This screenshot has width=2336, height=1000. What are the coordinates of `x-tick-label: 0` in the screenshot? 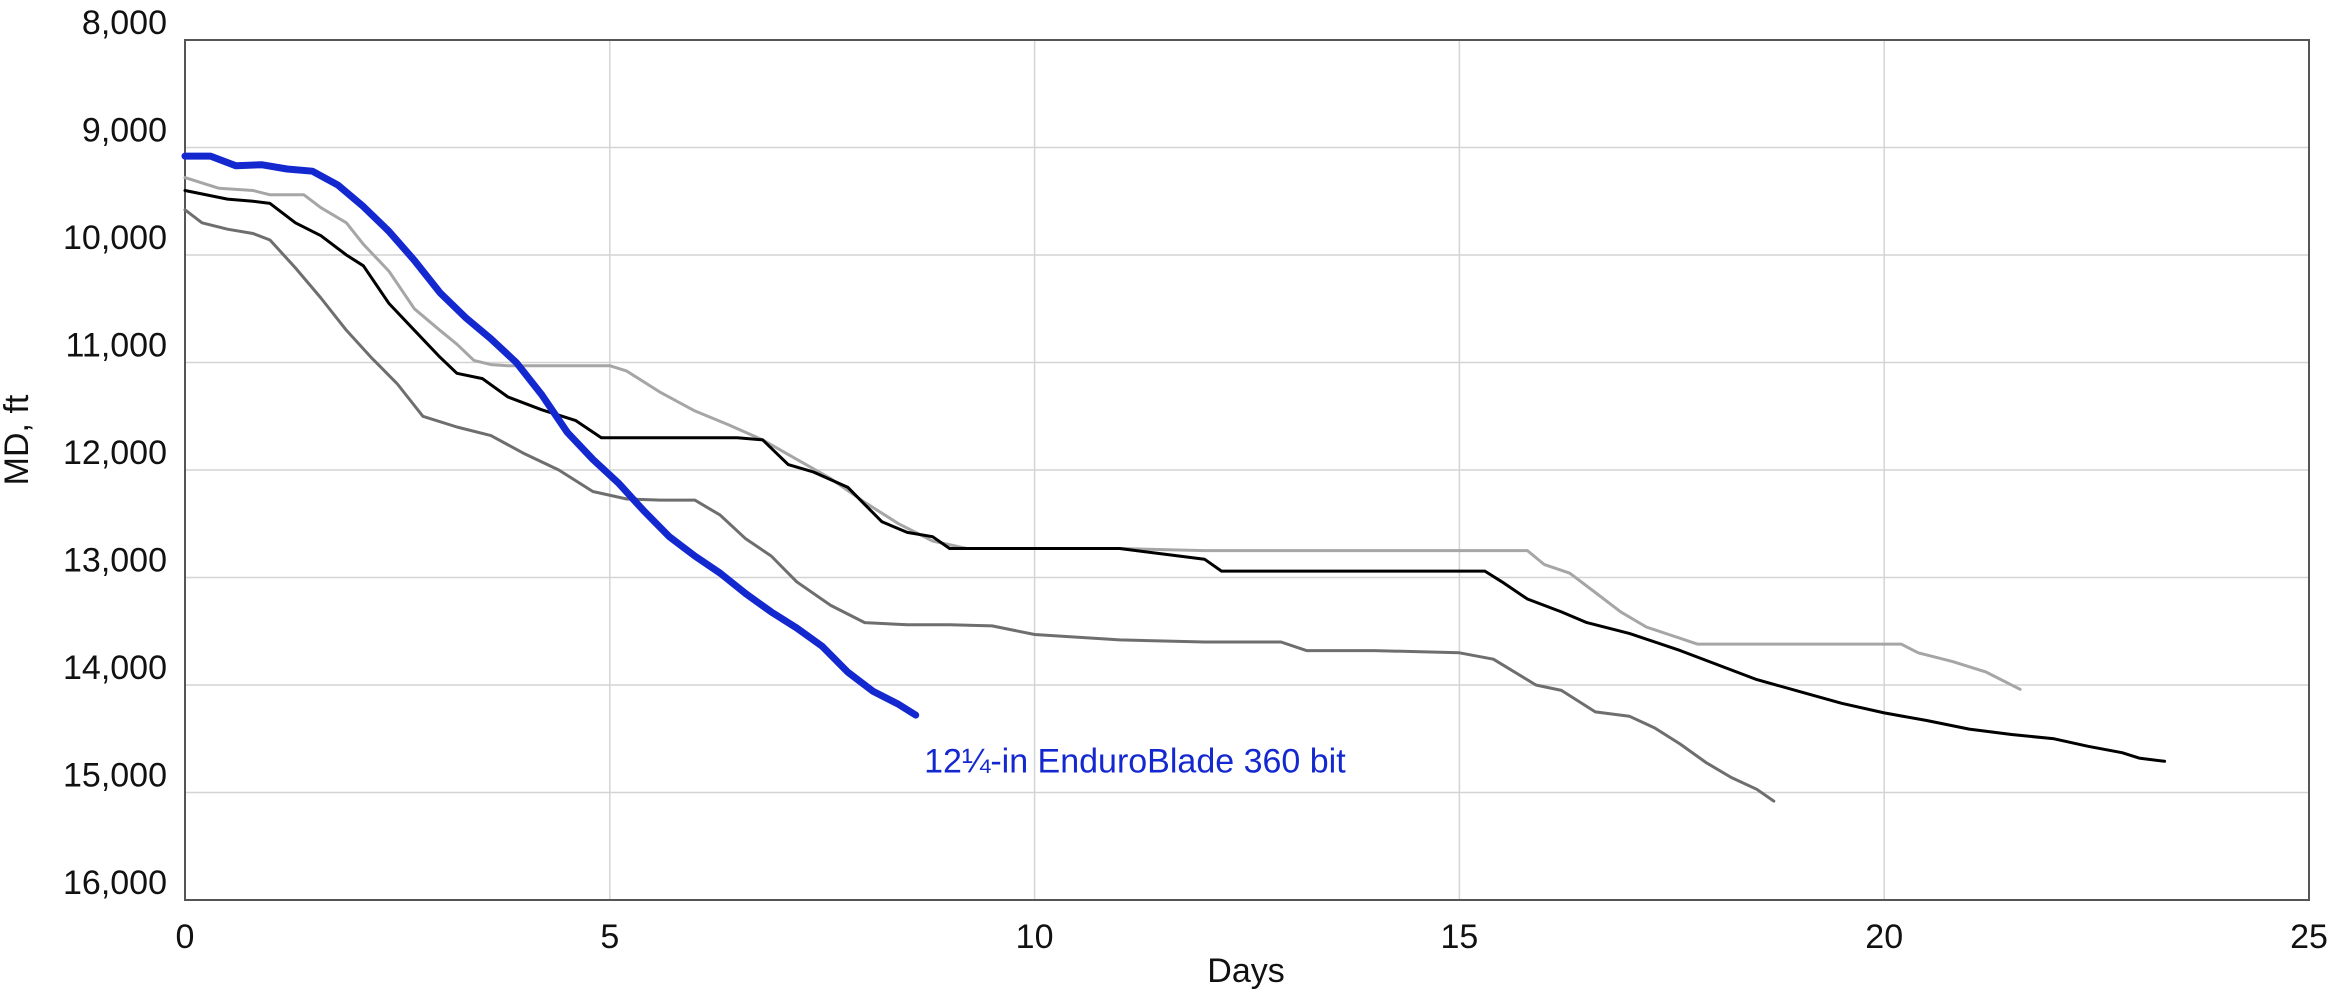 It's located at (185, 937).